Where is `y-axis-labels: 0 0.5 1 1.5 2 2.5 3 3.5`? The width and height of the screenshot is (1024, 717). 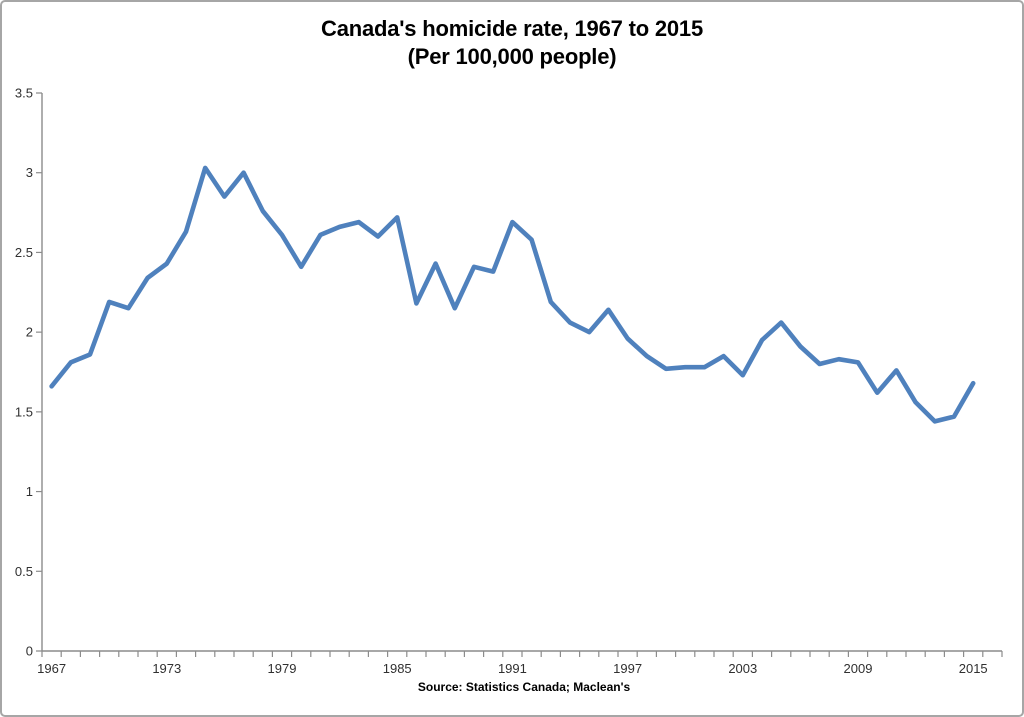
y-axis-labels: 0 0.5 1 1.5 2 2.5 3 3.5 is located at coordinates (24, 372).